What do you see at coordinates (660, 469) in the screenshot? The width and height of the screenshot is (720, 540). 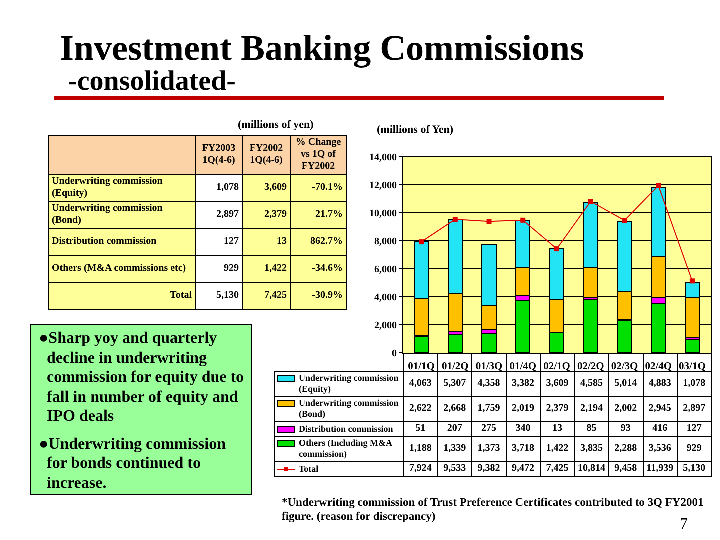 I see `data-label: 11,939` at bounding box center [660, 469].